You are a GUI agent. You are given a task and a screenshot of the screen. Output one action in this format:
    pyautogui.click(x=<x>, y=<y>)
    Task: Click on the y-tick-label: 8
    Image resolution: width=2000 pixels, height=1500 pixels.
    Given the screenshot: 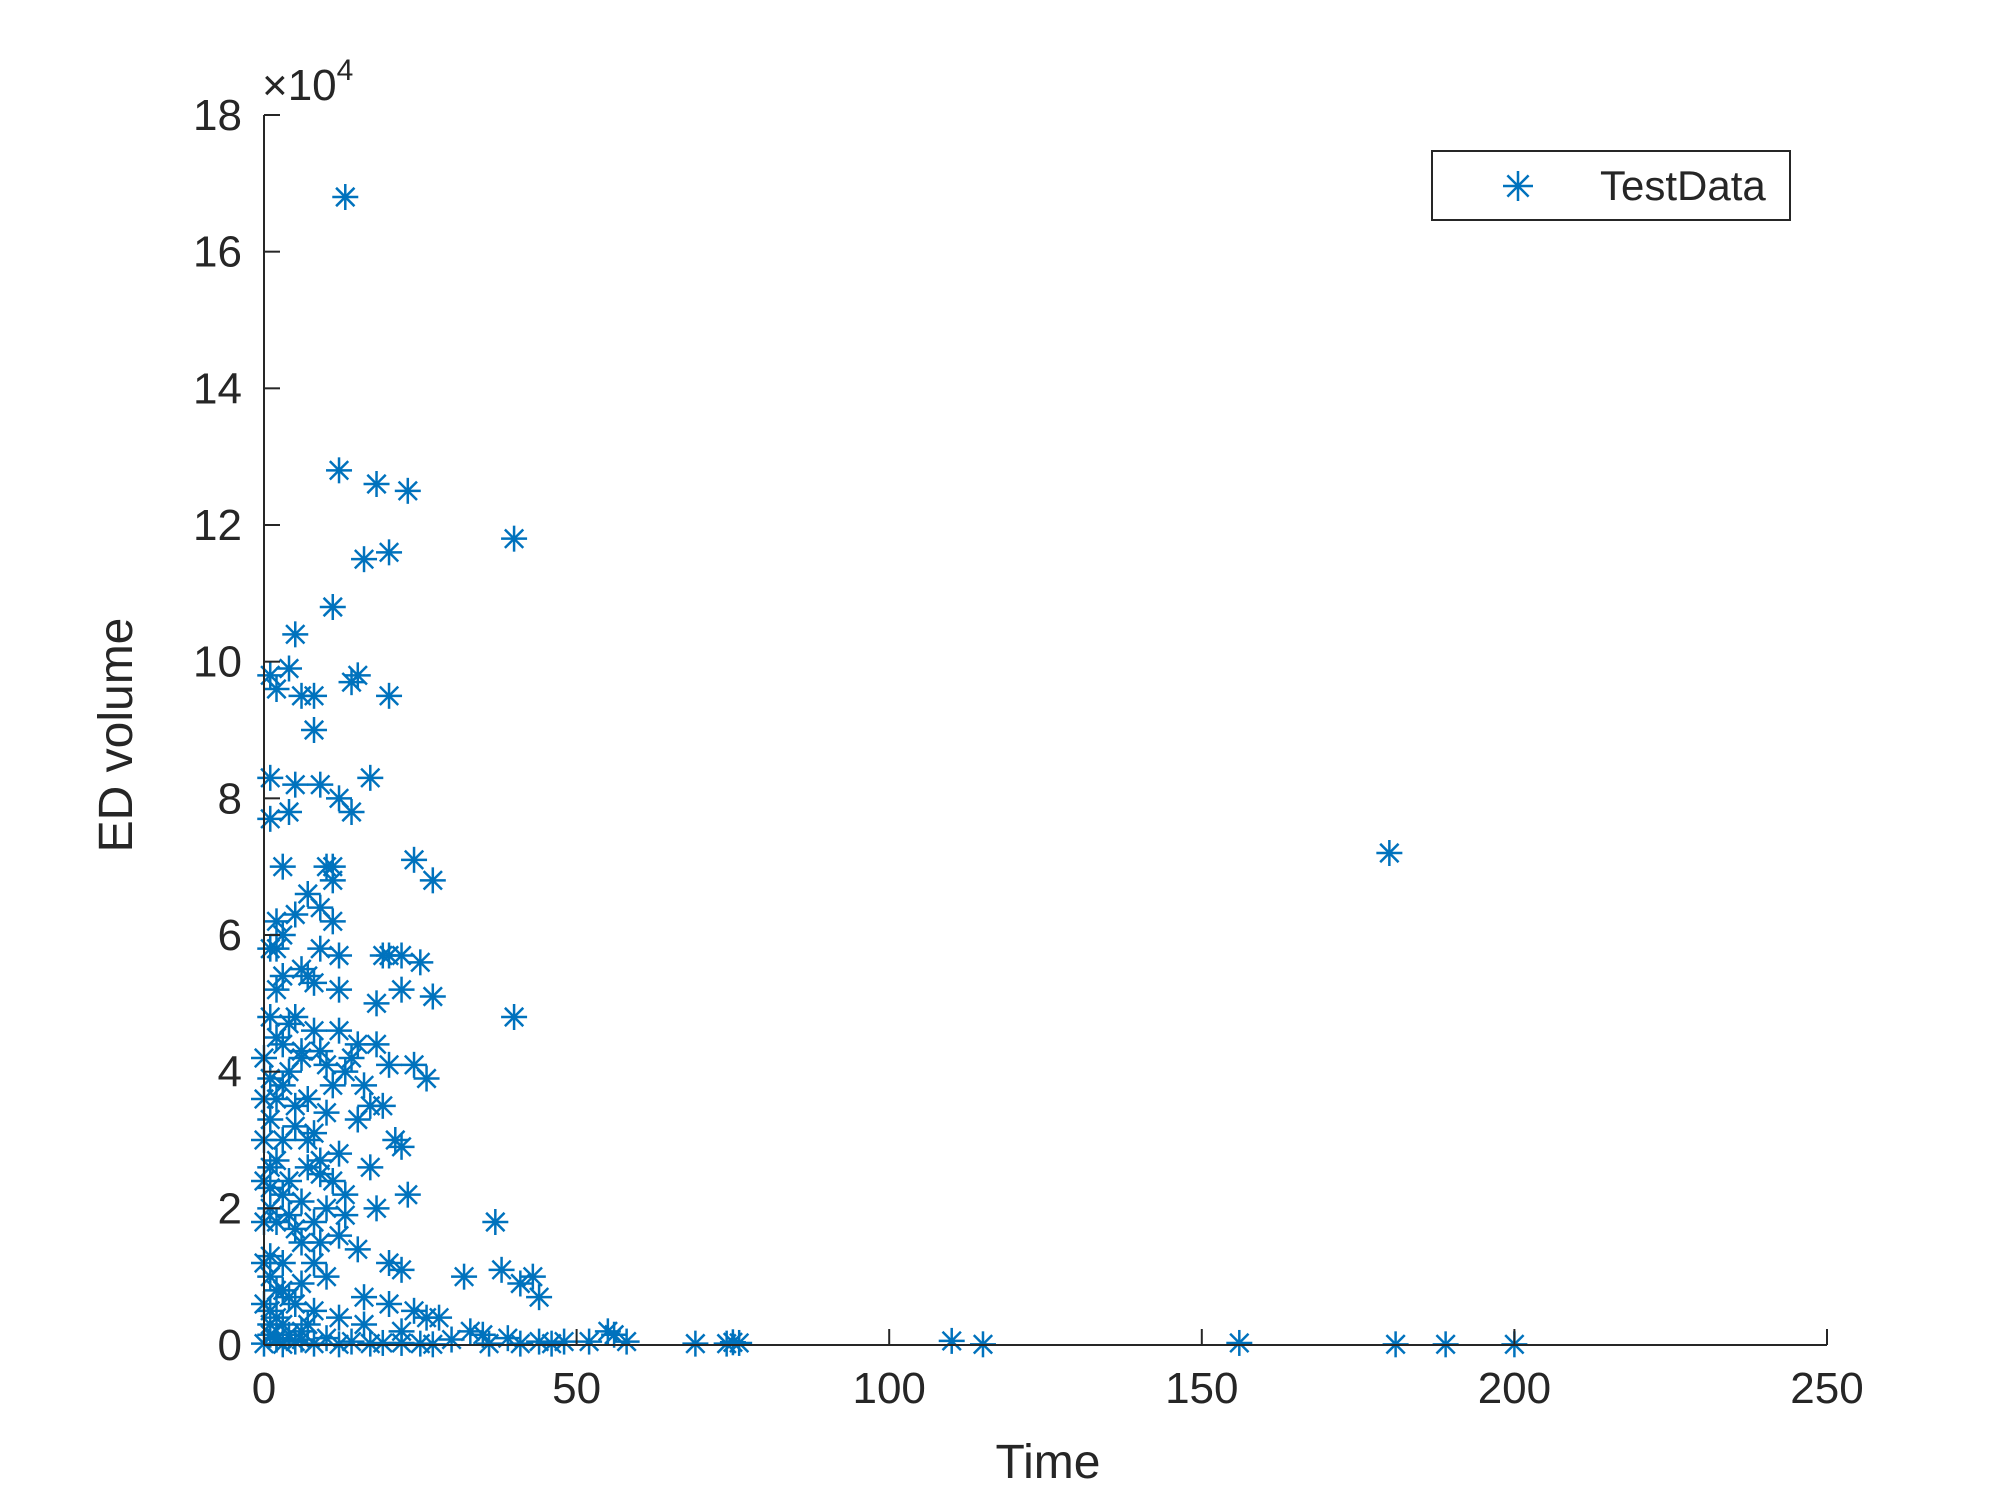 What is the action you would take?
    pyautogui.click(x=230, y=798)
    